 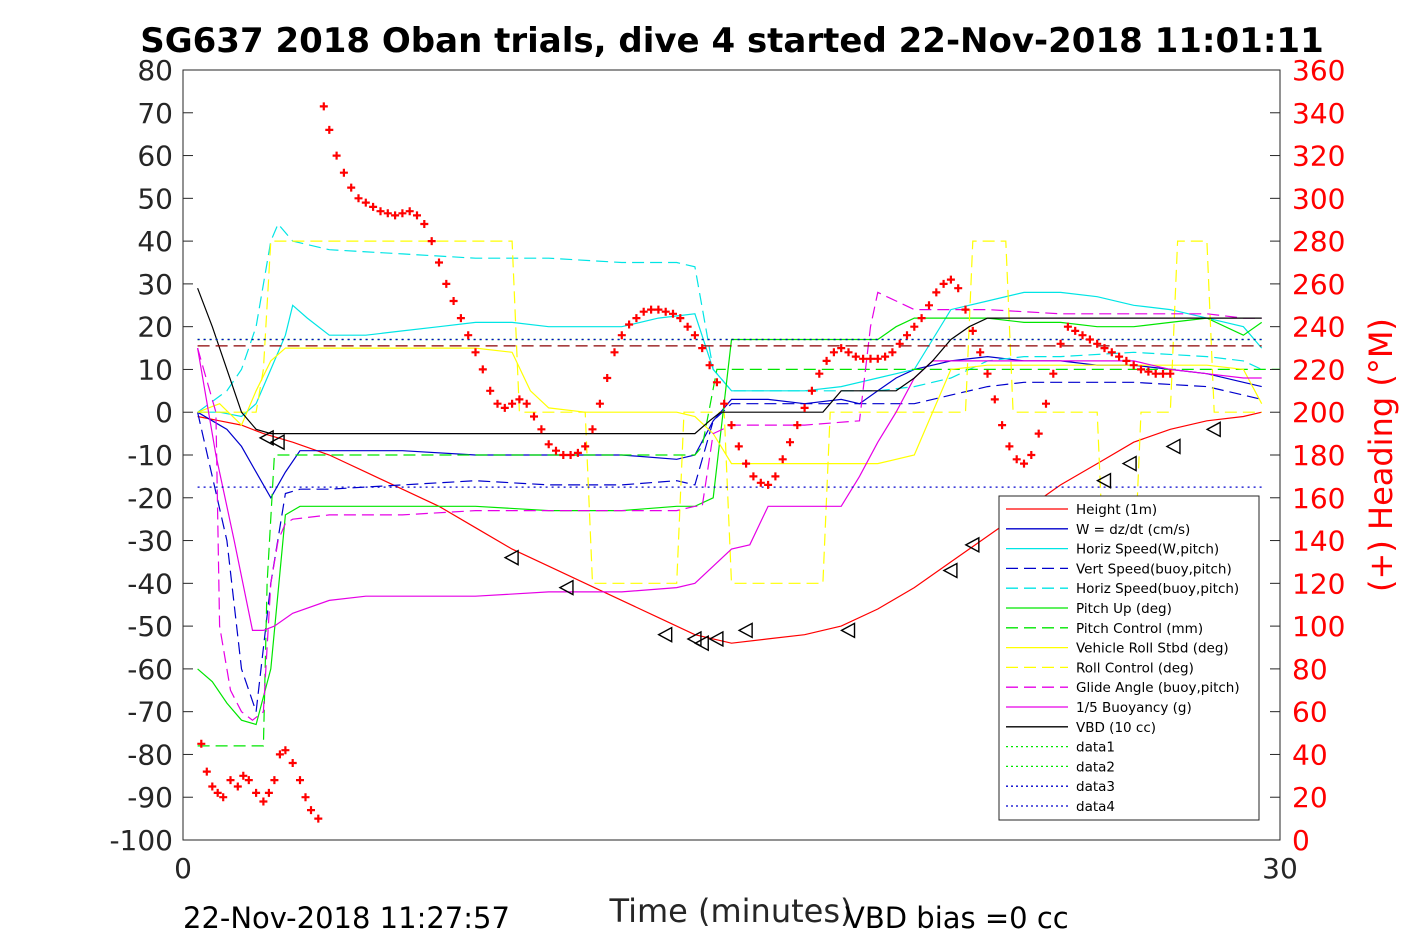 What do you see at coordinates (1095, 748) in the screenshot?
I see `legend-label: data1` at bounding box center [1095, 748].